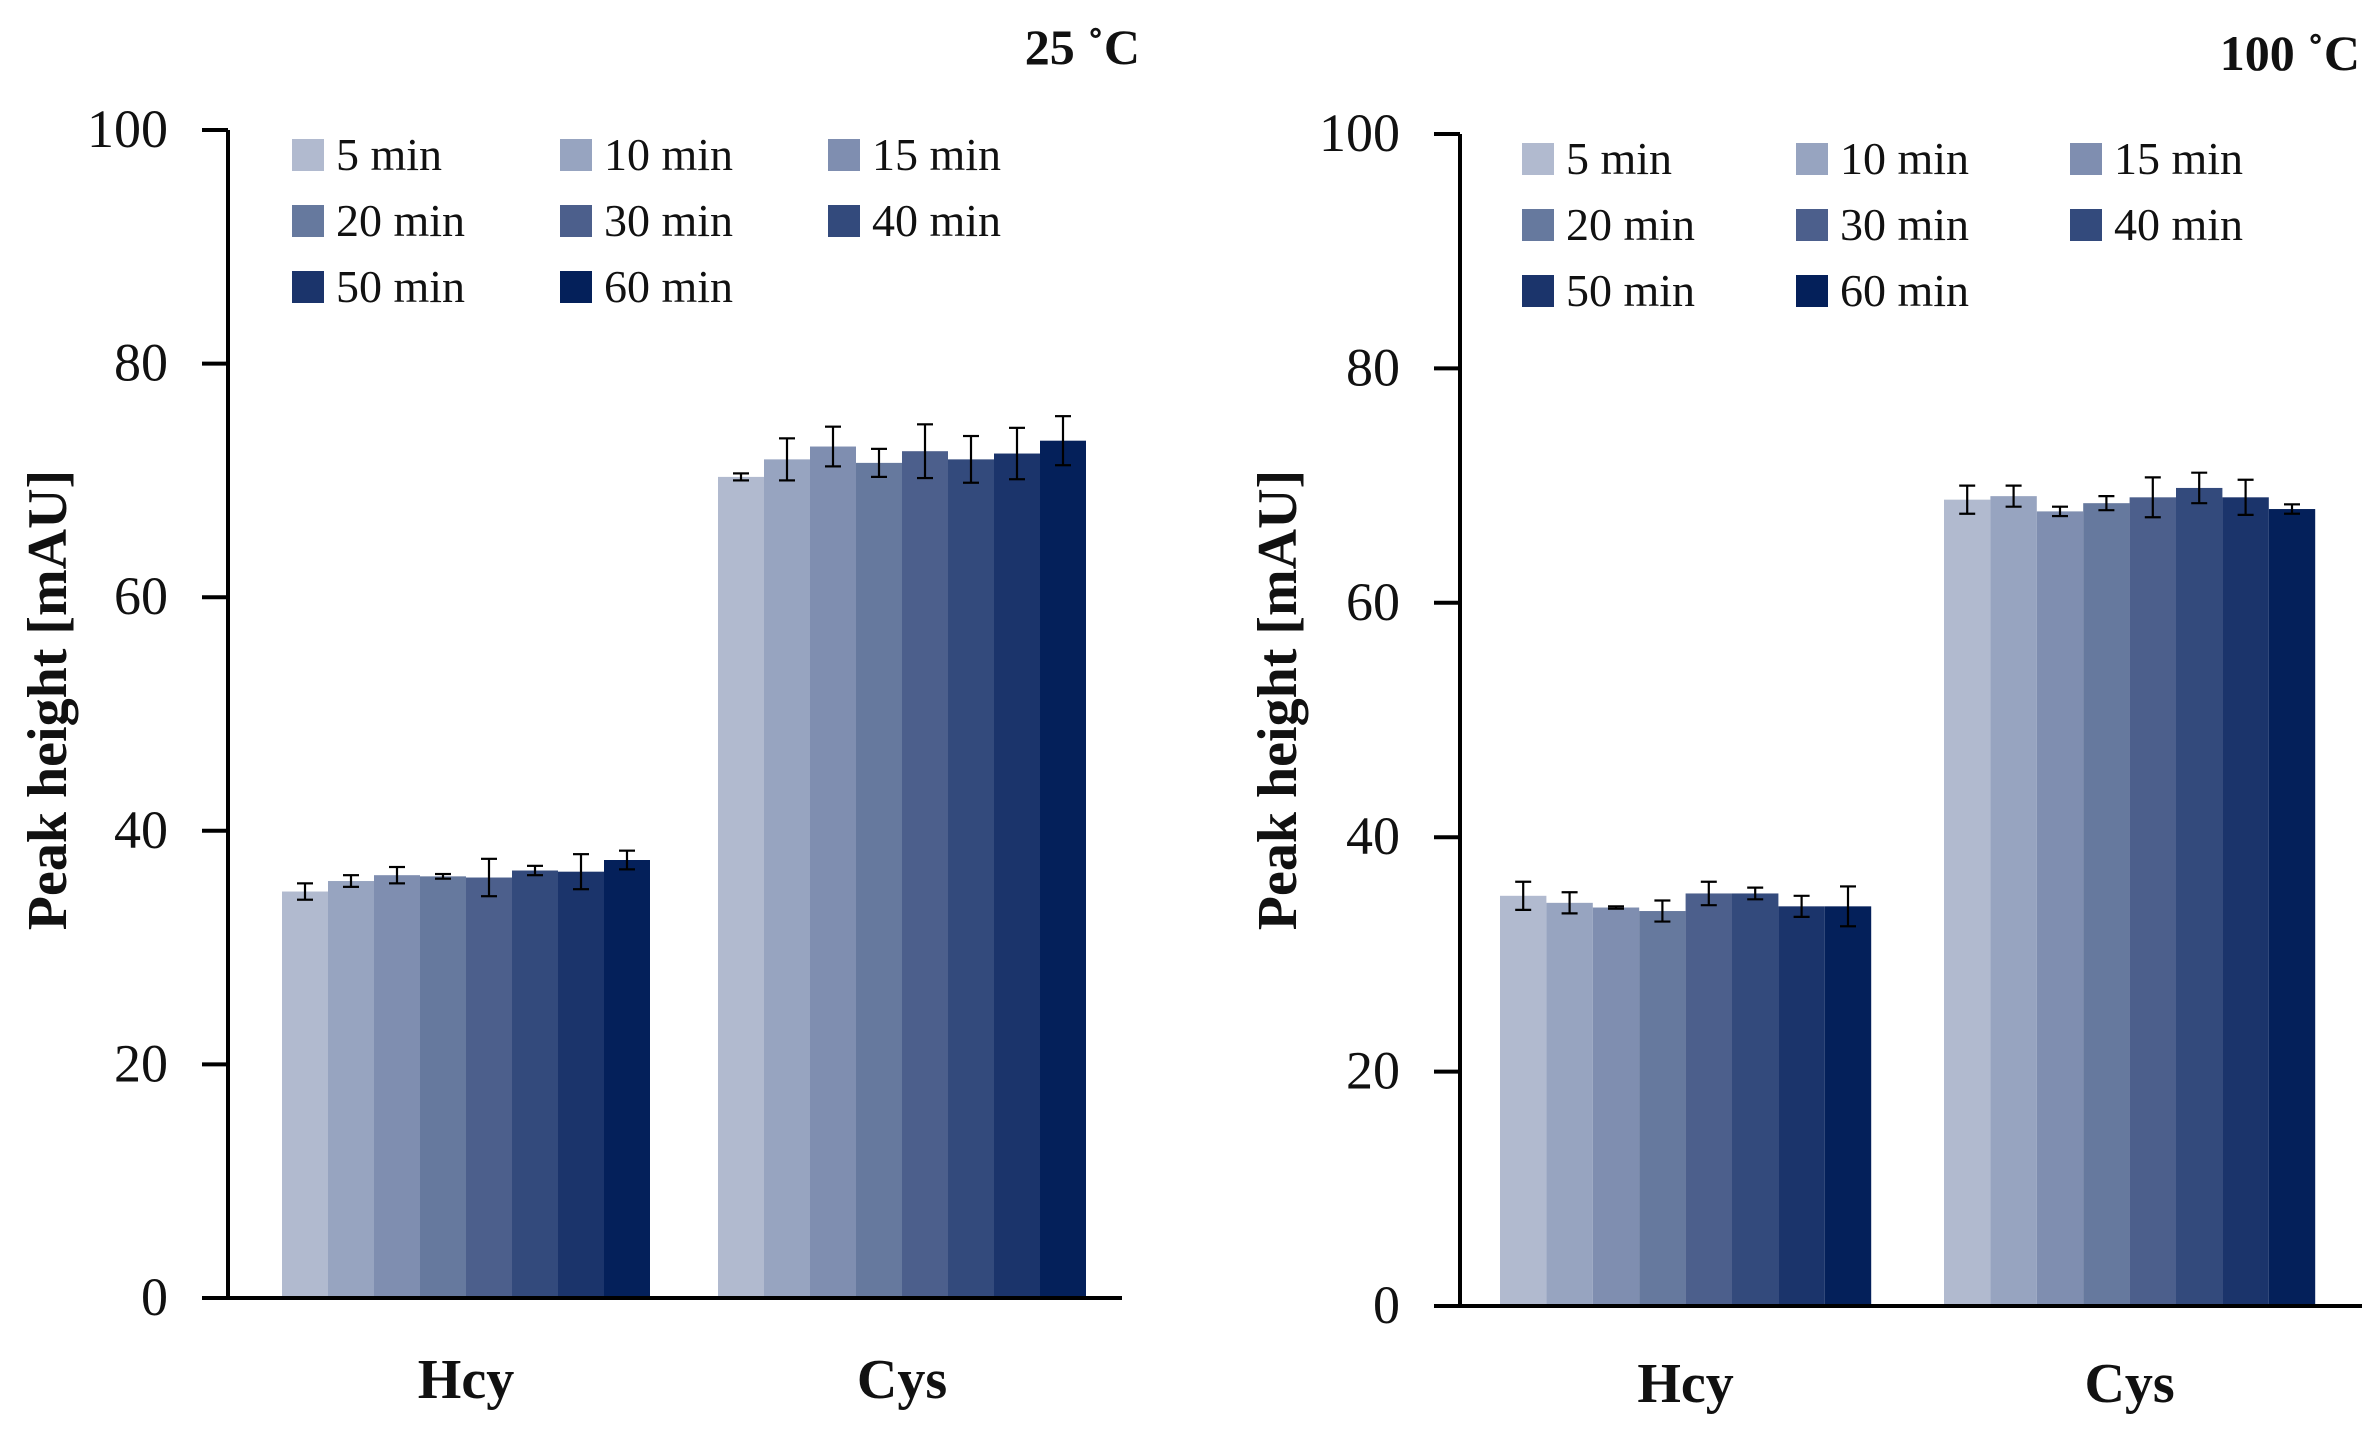 This screenshot has width=2374, height=1444. I want to click on bar-hcy-5-min, so click(1523, 1100).